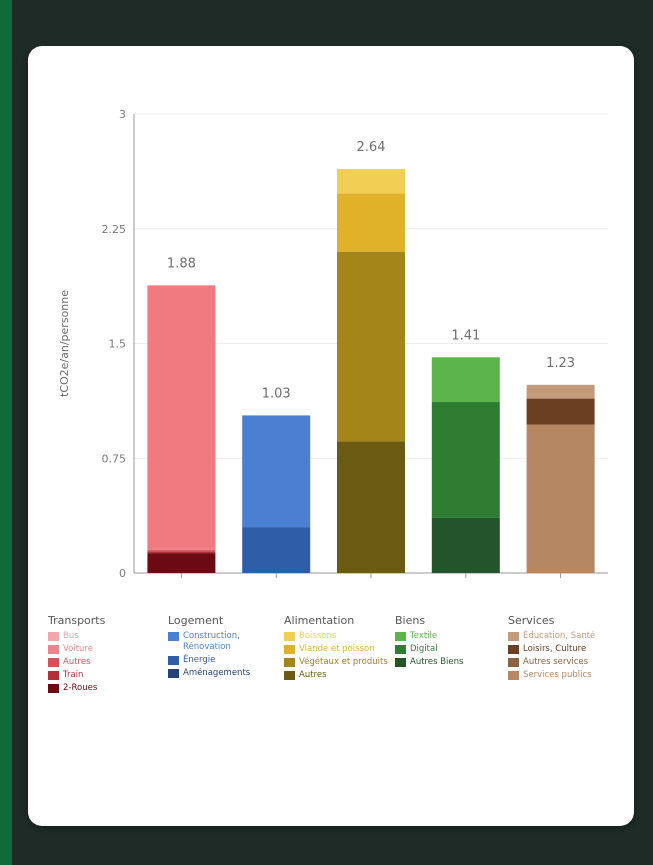  Describe the element at coordinates (276, 393) in the screenshot. I see `bar-total-label: 1.03` at that location.